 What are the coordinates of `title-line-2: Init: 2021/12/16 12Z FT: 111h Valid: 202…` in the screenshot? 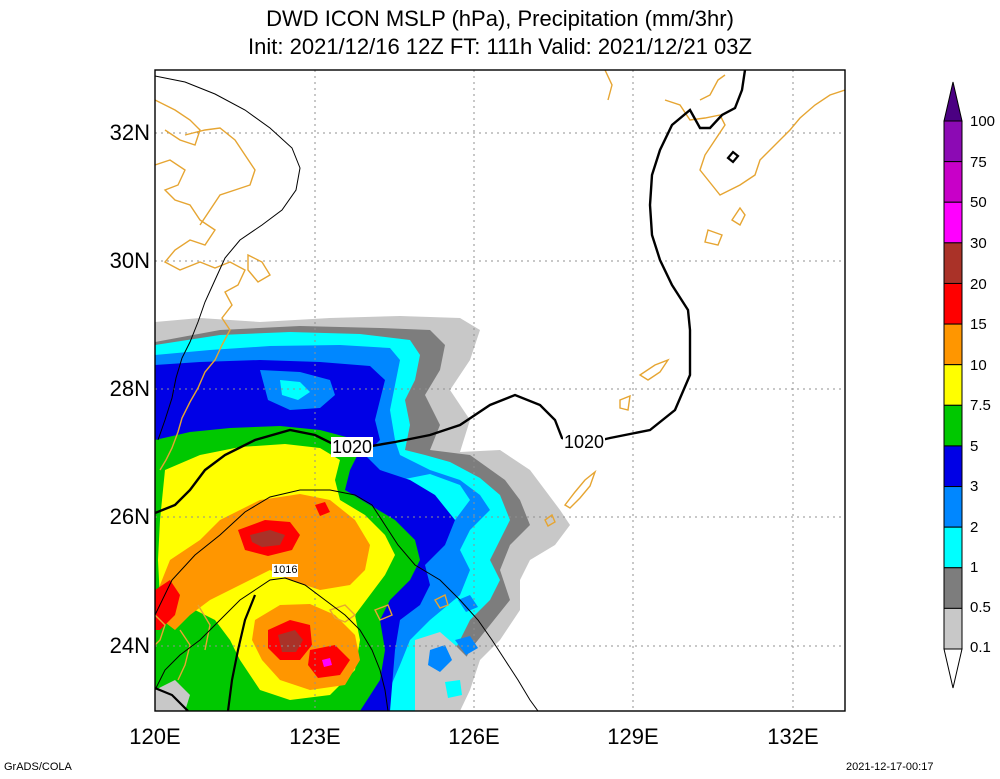 It's located at (500, 46).